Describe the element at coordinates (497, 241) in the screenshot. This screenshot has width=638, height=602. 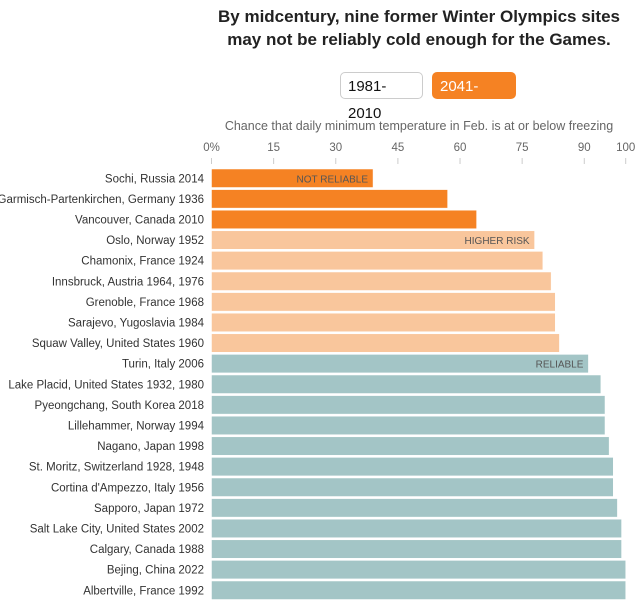
I see `group-annotation: HIGHER RISK` at that location.